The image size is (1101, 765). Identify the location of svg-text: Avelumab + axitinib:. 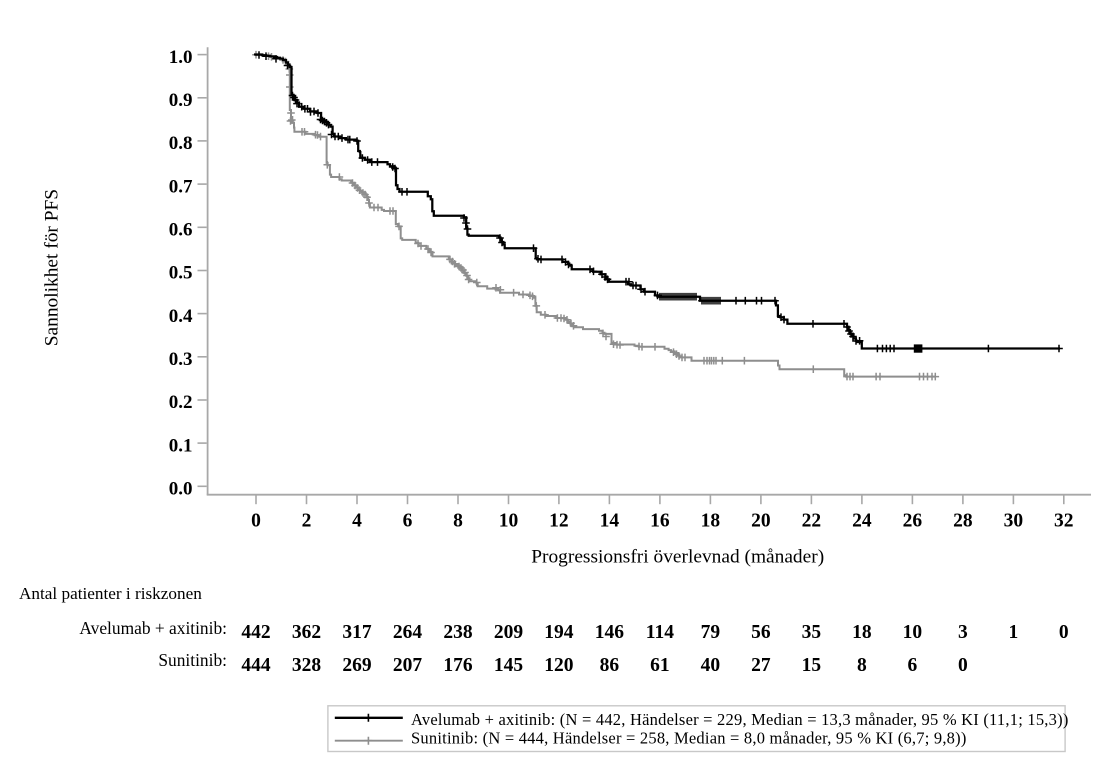
(153, 628).